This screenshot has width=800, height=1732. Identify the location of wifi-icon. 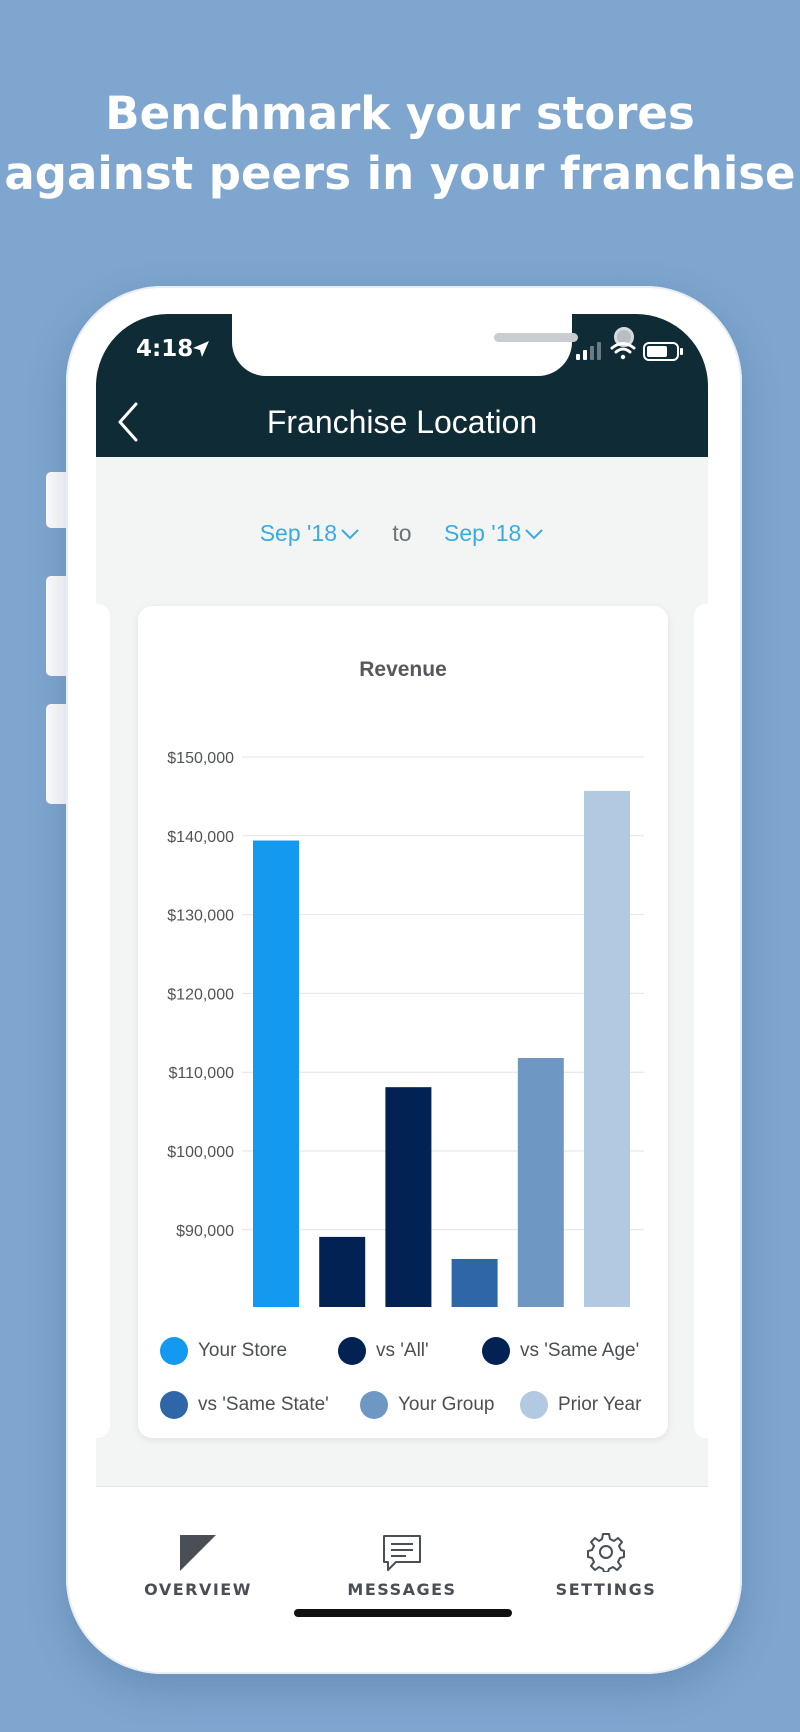
(623, 351).